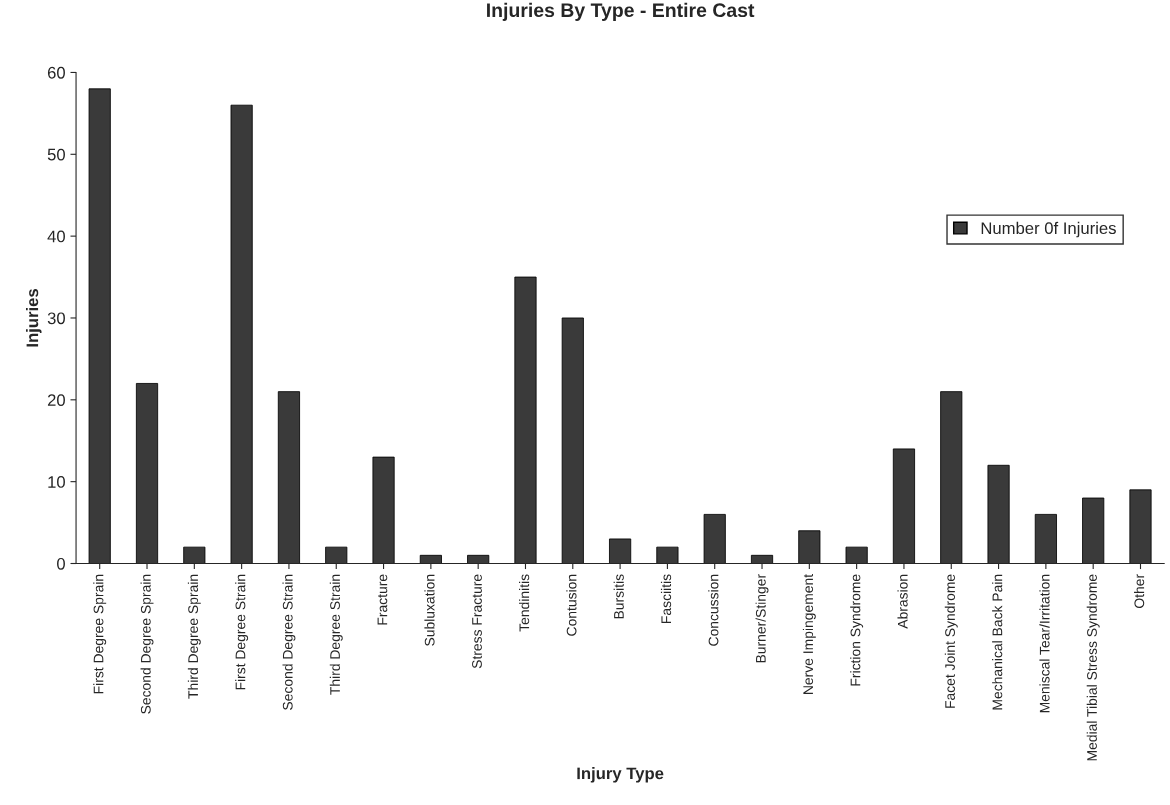 The height and width of the screenshot is (805, 1170). Describe the element at coordinates (477, 621) in the screenshot. I see `x-tick-label: Stress Fracture` at that location.